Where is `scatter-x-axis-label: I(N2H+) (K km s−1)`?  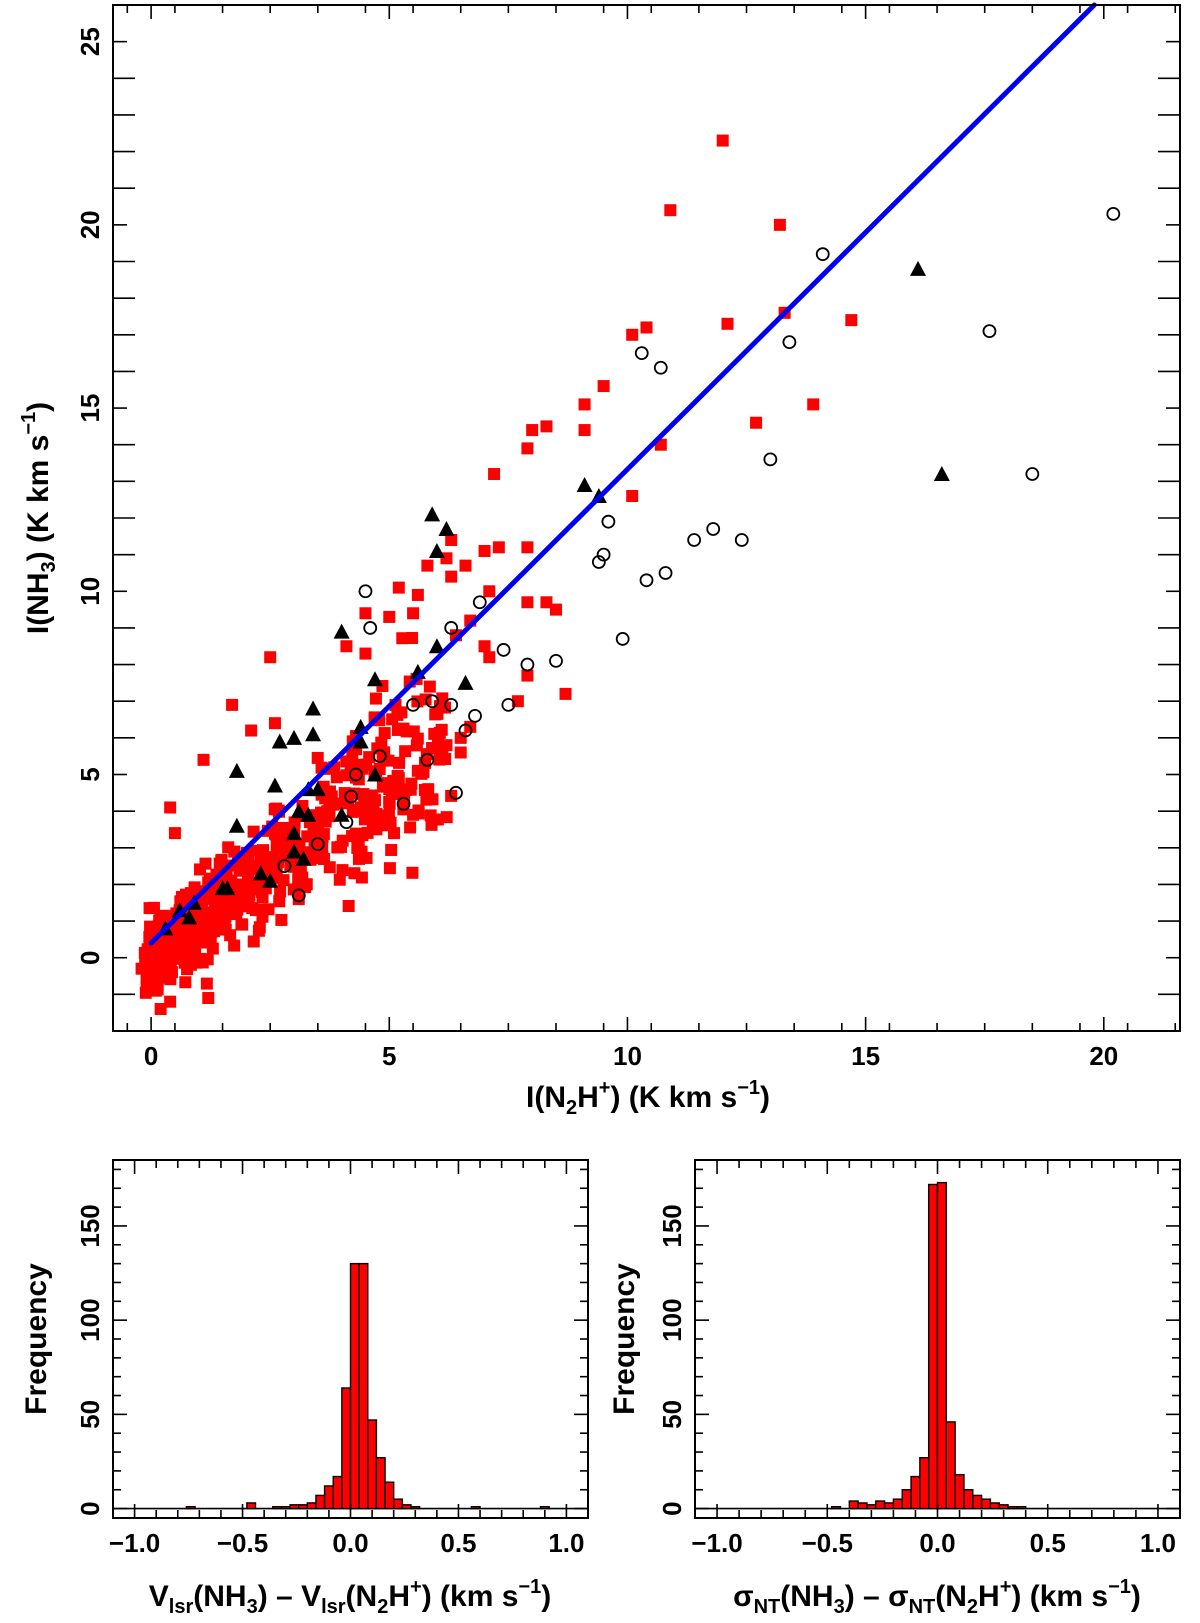 scatter-x-axis-label: I(N2H+) (K km s−1) is located at coordinates (648, 1098).